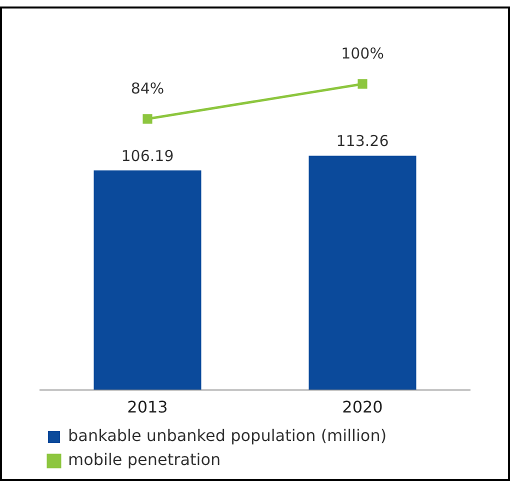  I want to click on x-tick-label: 2020, so click(362, 407).